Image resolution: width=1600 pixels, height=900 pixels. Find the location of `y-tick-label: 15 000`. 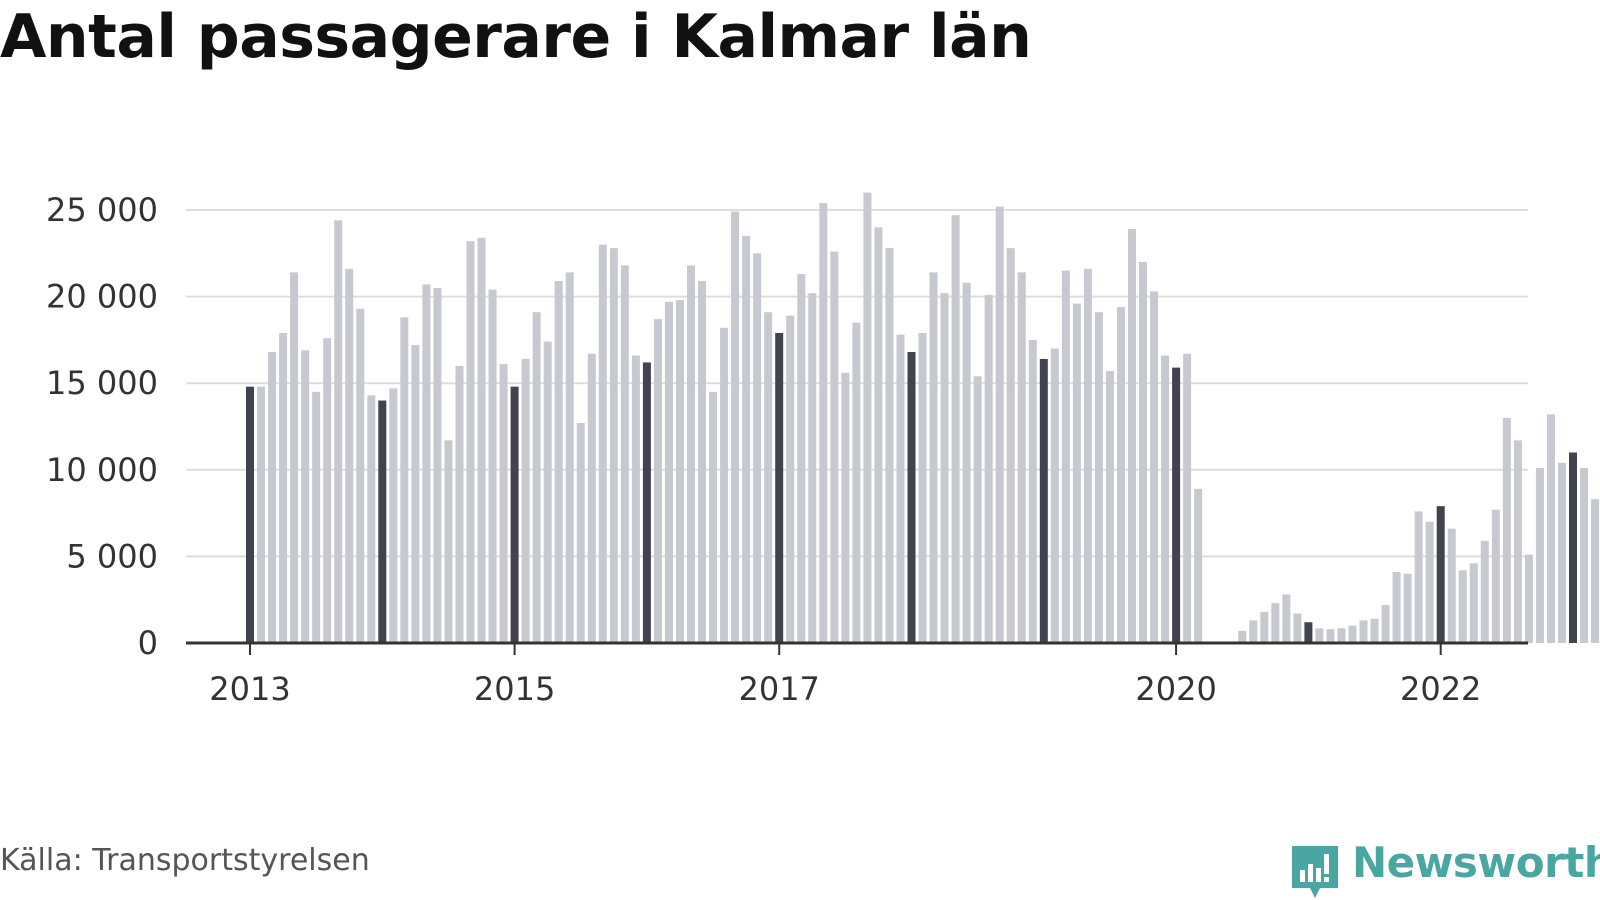

y-tick-label: 15 000 is located at coordinates (102, 383).